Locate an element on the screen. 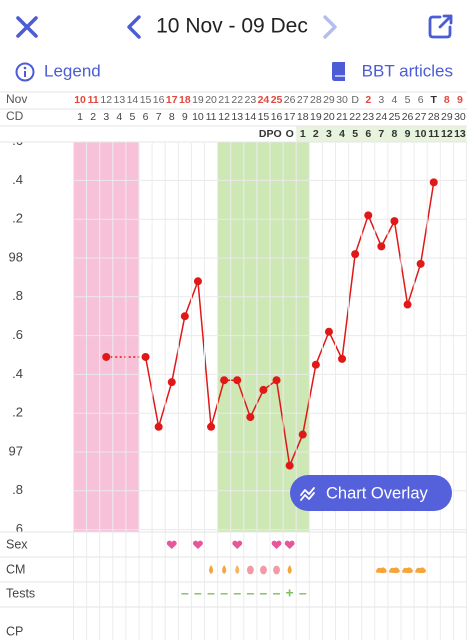 This screenshot has height=640, width=467. y-tick-label: .8 is located at coordinates (17, 489).